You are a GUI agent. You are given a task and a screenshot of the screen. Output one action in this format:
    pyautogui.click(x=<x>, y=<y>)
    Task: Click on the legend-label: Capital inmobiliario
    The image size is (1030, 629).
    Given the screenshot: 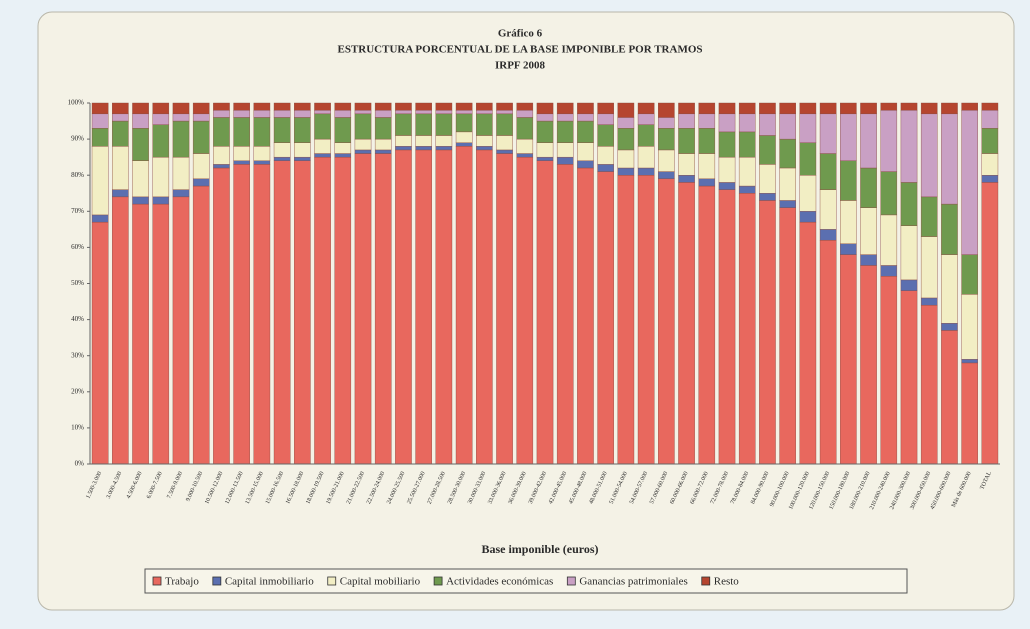 What is the action you would take?
    pyautogui.click(x=269, y=582)
    